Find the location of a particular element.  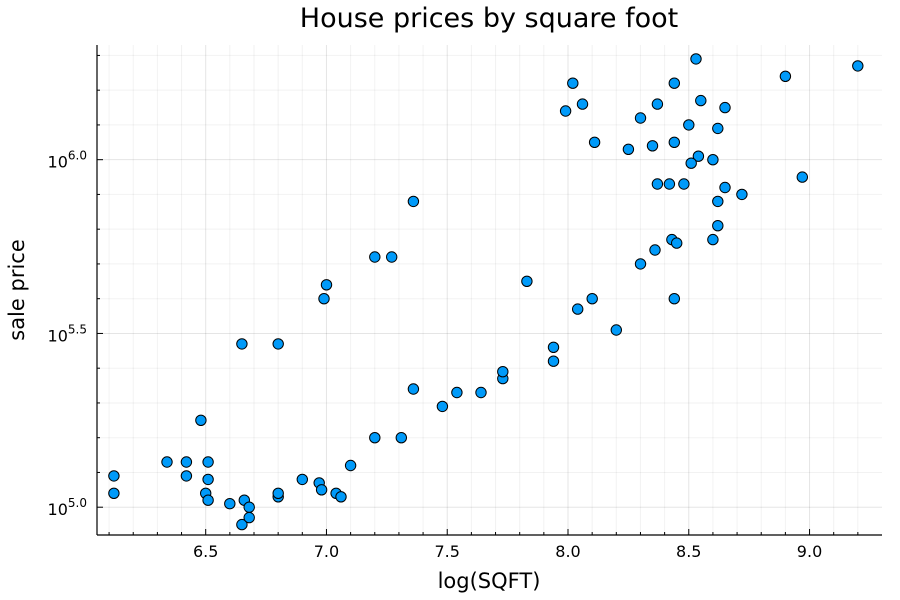

x-tick-label: 6.5 is located at coordinates (205, 551).